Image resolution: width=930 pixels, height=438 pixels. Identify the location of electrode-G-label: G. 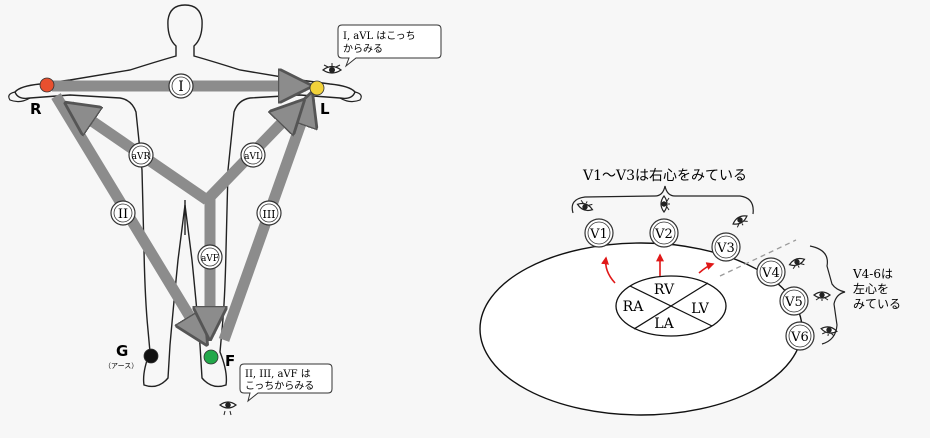
(122, 351).